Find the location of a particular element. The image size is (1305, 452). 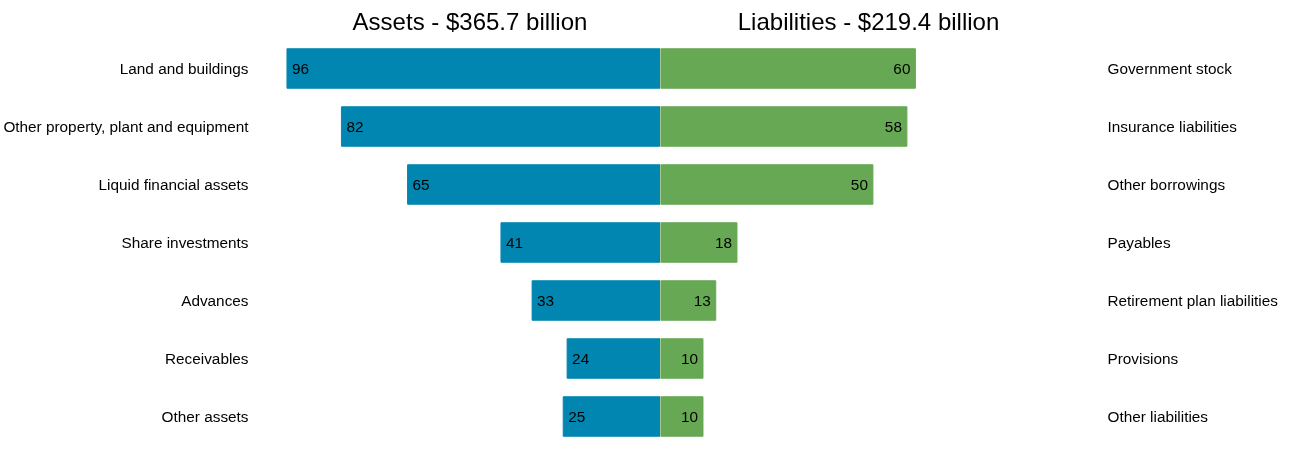

data-label: 82 is located at coordinates (355, 126).